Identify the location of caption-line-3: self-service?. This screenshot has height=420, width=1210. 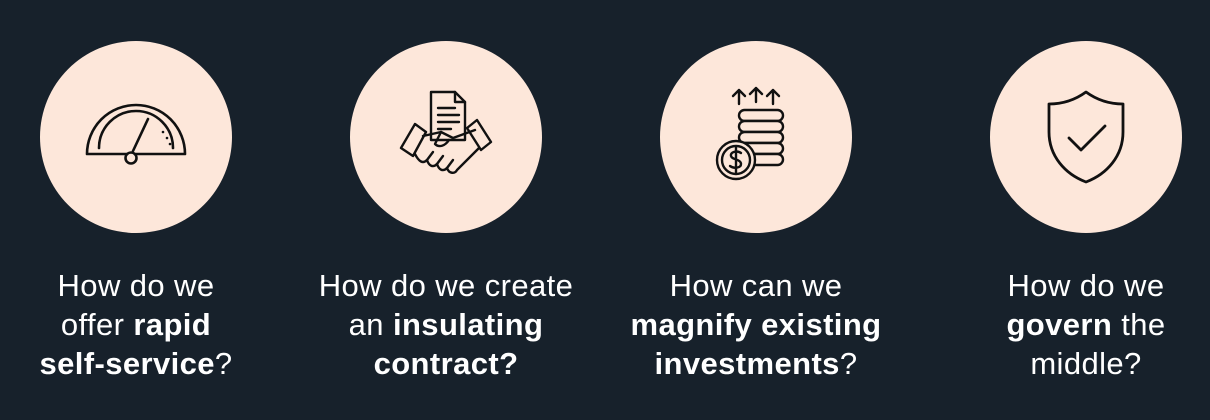
(136, 363).